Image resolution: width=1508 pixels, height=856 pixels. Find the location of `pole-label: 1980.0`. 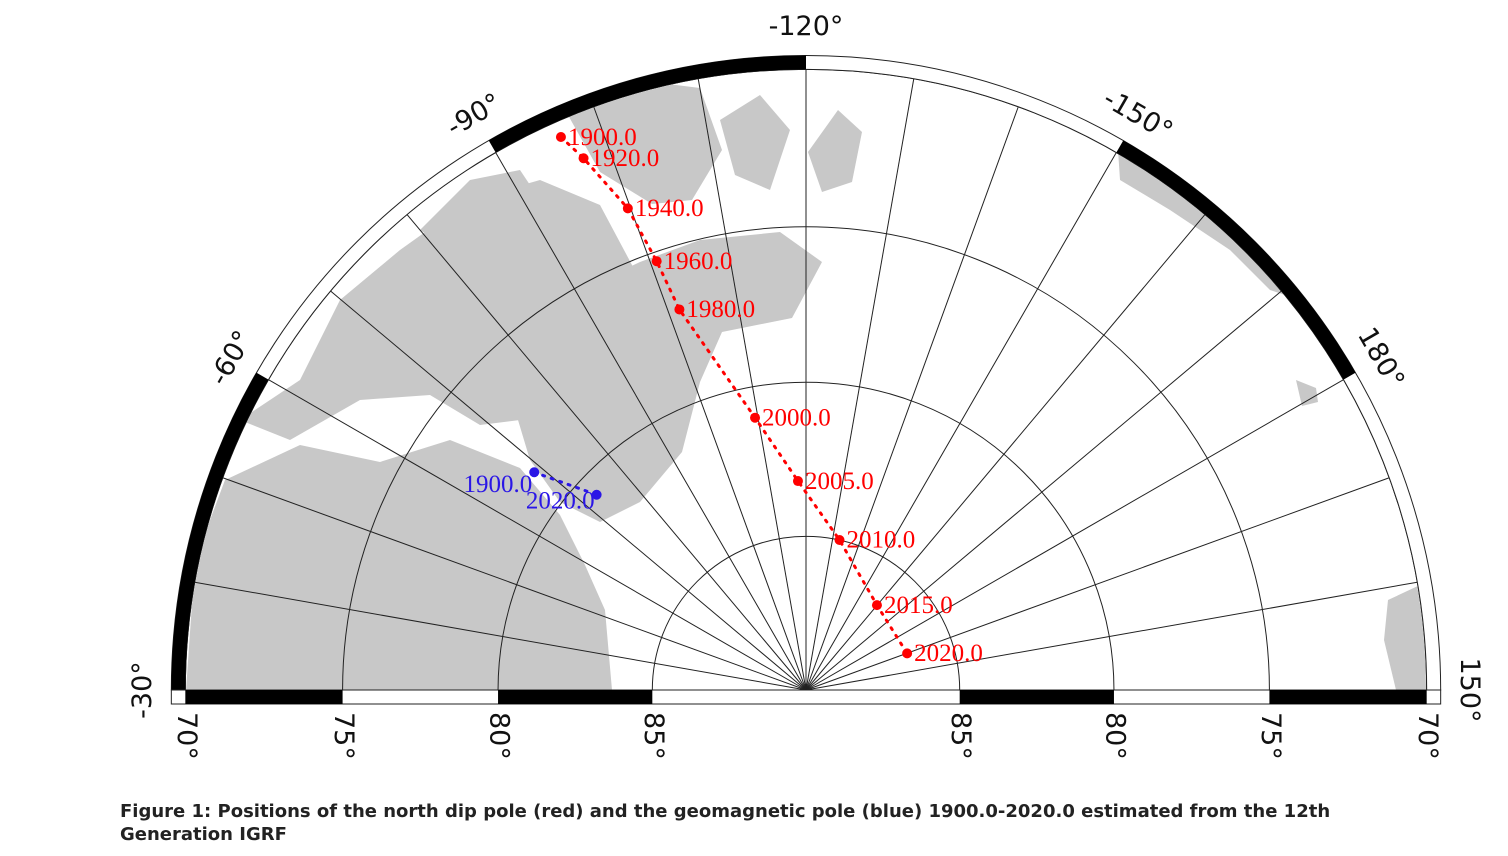

pole-label: 1980.0 is located at coordinates (720, 309).